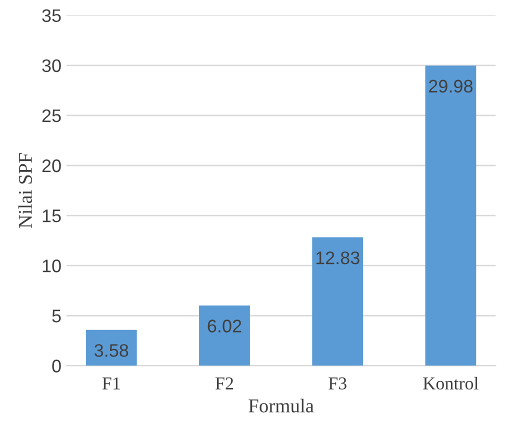 The image size is (511, 438). What do you see at coordinates (51, 115) in the screenshot?
I see `y-tick-label: 25` at bounding box center [51, 115].